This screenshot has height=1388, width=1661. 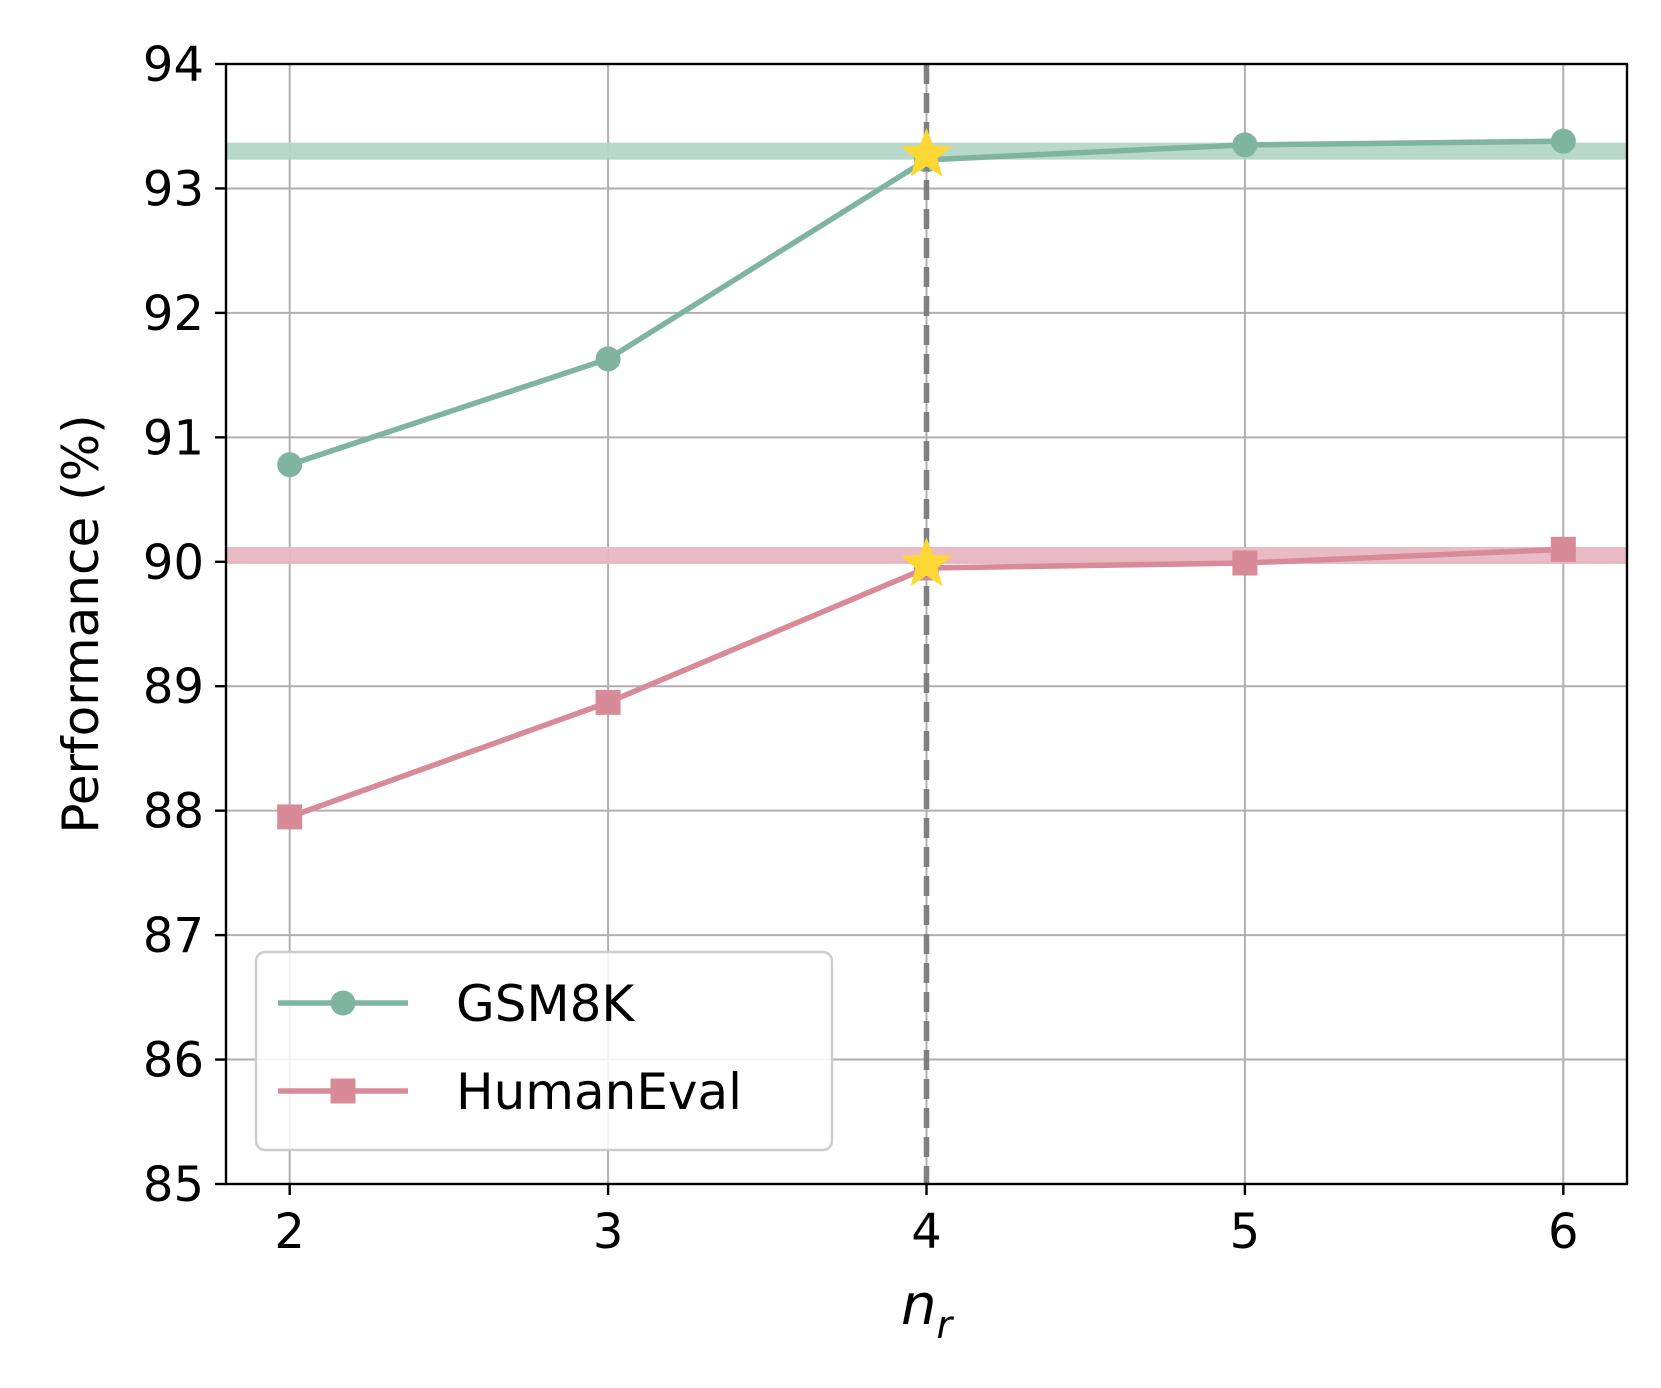 I want to click on y-tick-label: 94, so click(x=173, y=65).